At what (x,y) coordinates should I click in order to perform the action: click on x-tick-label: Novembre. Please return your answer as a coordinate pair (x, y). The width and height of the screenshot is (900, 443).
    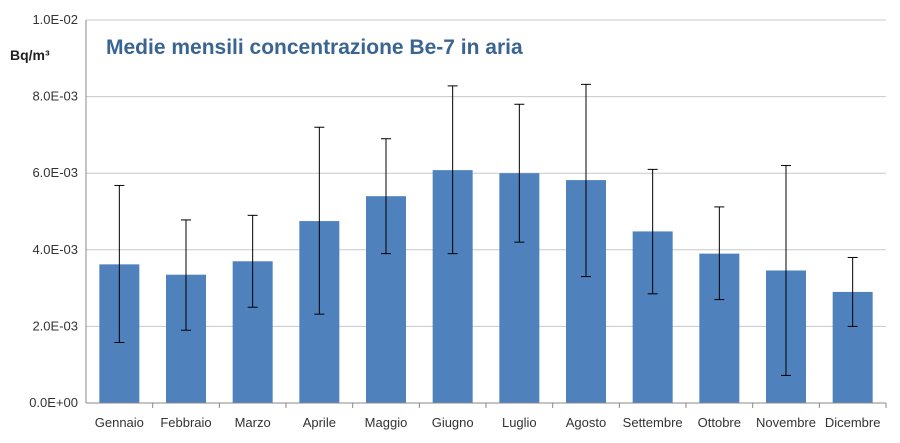
    Looking at the image, I should click on (786, 422).